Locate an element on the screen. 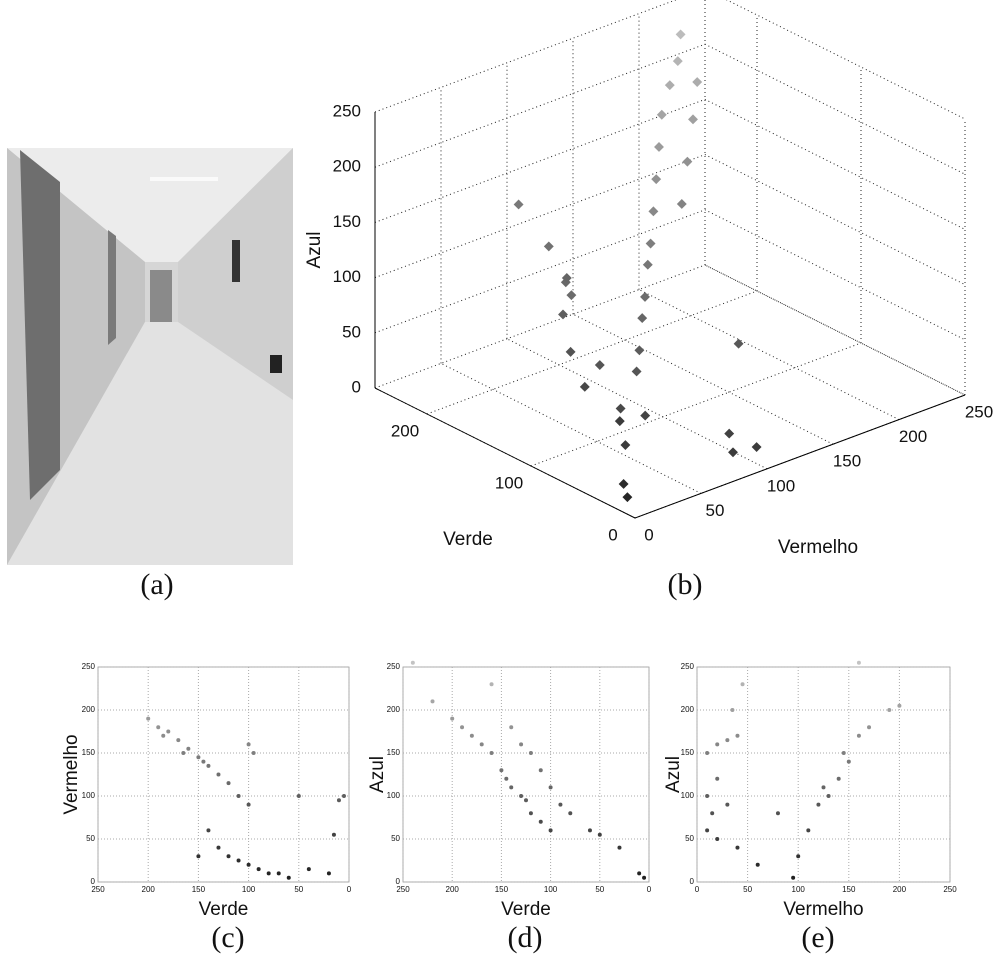  caption: (b) is located at coordinates (685, 584).